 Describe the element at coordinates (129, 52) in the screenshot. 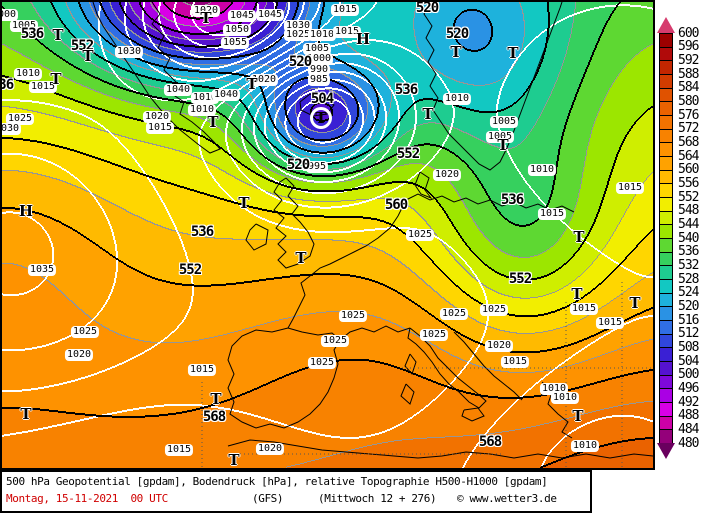

I see `pressure-label: 1030` at that location.